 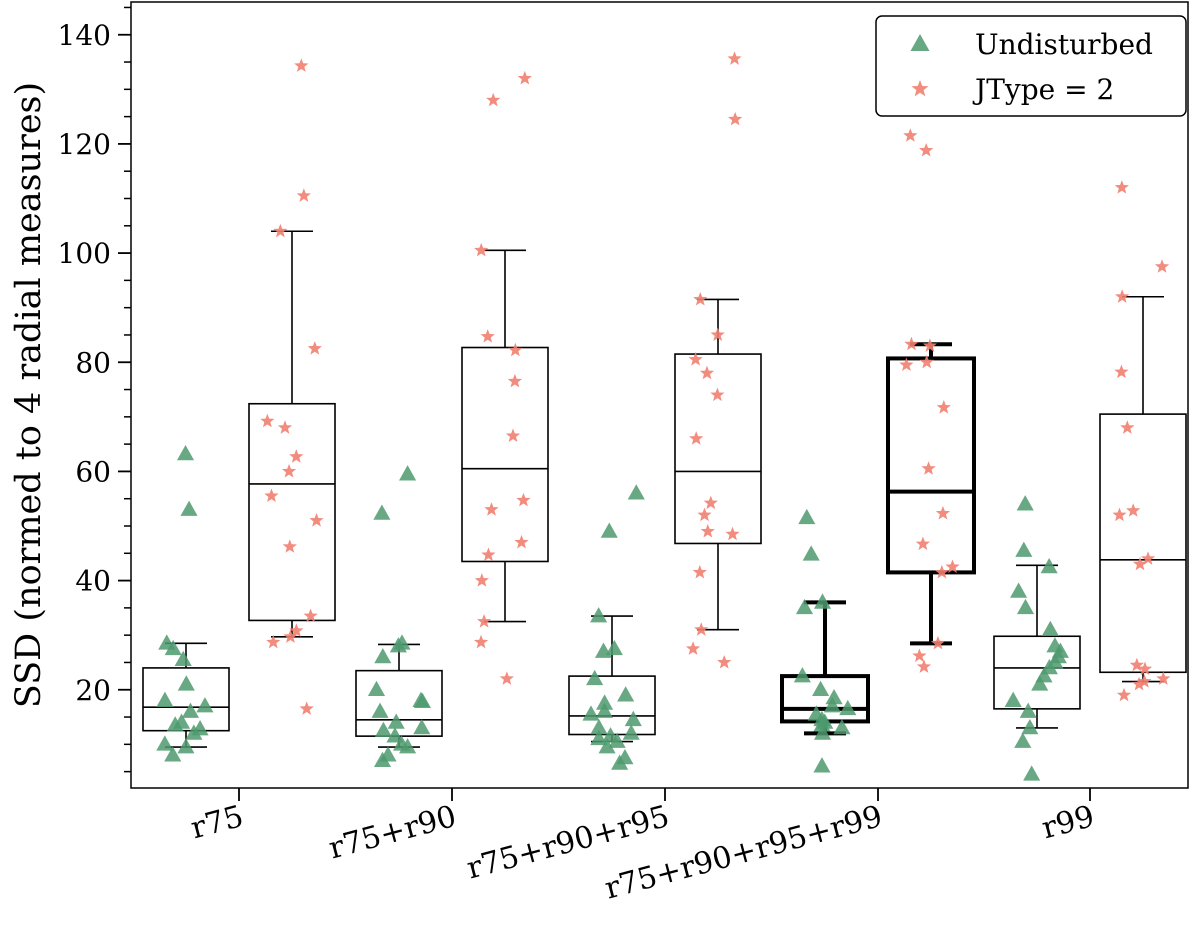 I want to click on y-tick-label: 60, so click(x=93, y=471).